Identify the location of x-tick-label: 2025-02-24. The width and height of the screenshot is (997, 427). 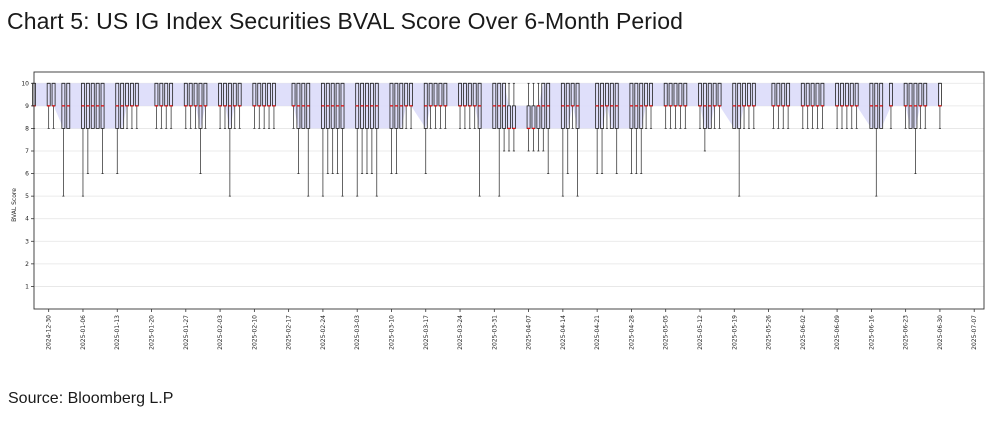
(323, 332).